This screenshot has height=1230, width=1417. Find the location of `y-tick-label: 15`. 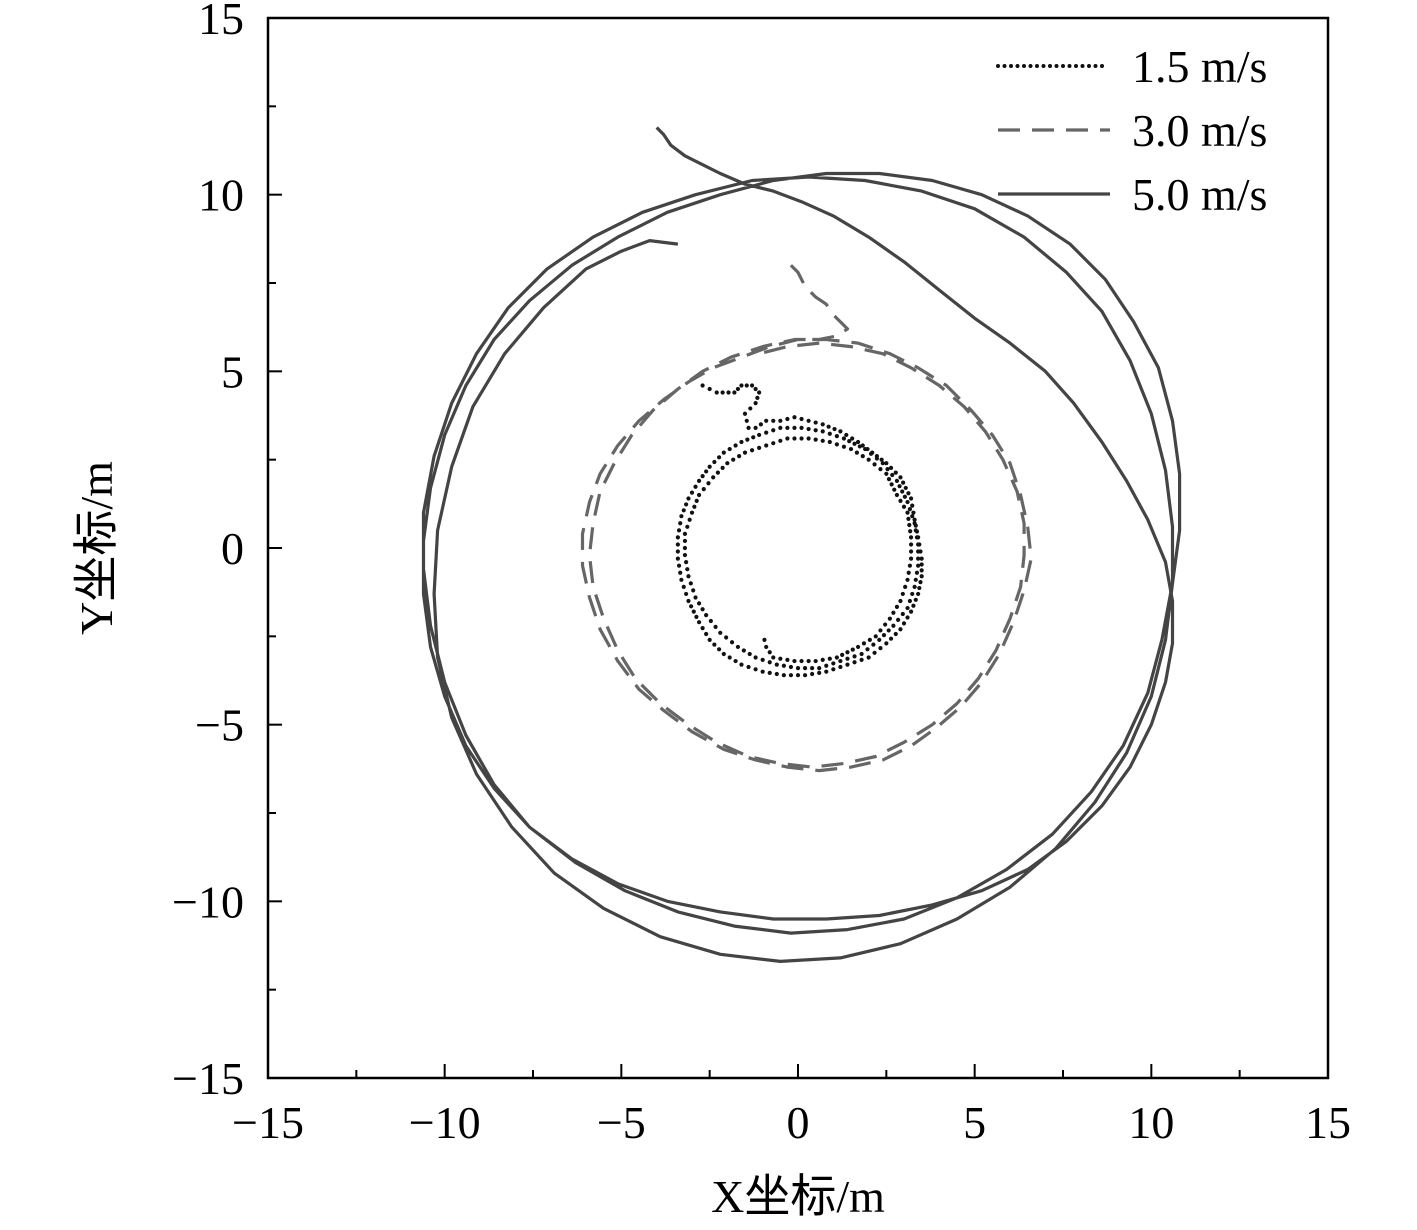

y-tick-label: 15 is located at coordinates (221, 22).